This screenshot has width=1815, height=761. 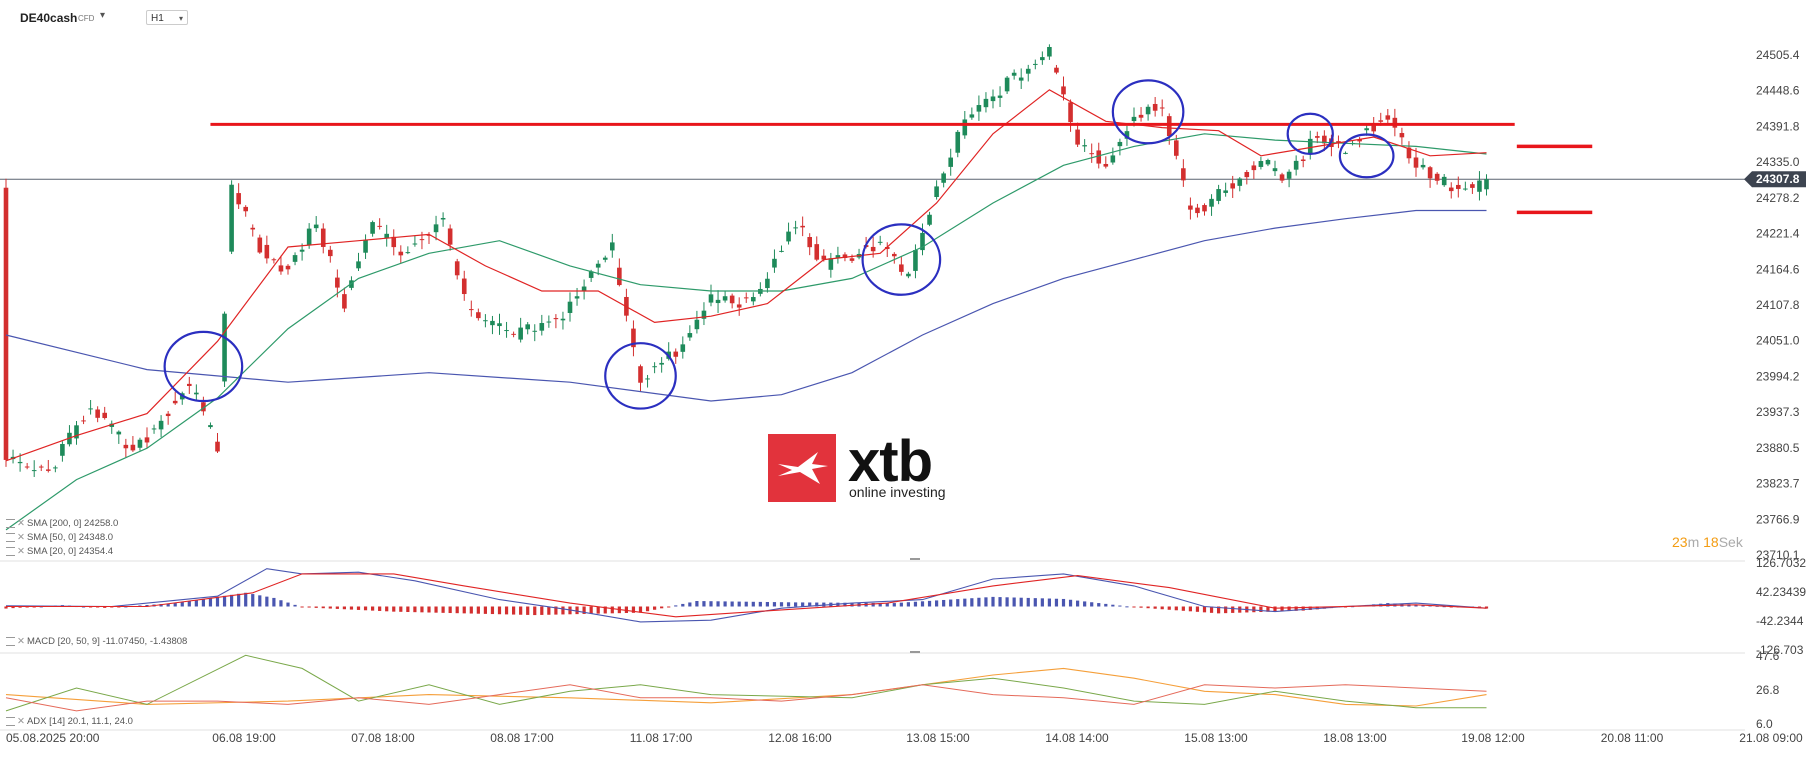 What do you see at coordinates (746, 683) in the screenshot?
I see `di-plus-line` at bounding box center [746, 683].